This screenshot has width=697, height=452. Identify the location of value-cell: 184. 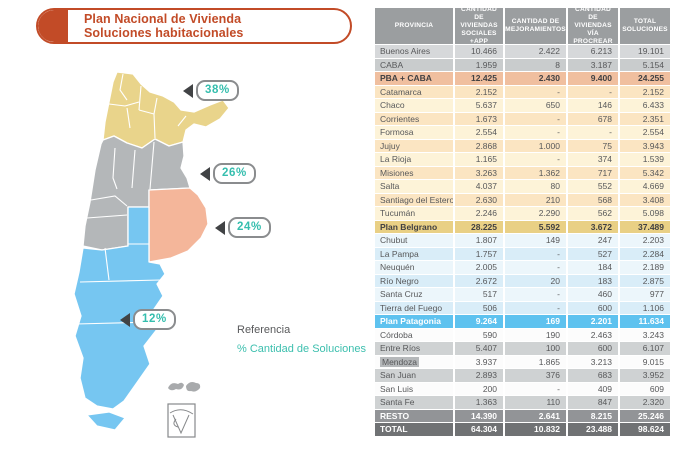
(593, 267).